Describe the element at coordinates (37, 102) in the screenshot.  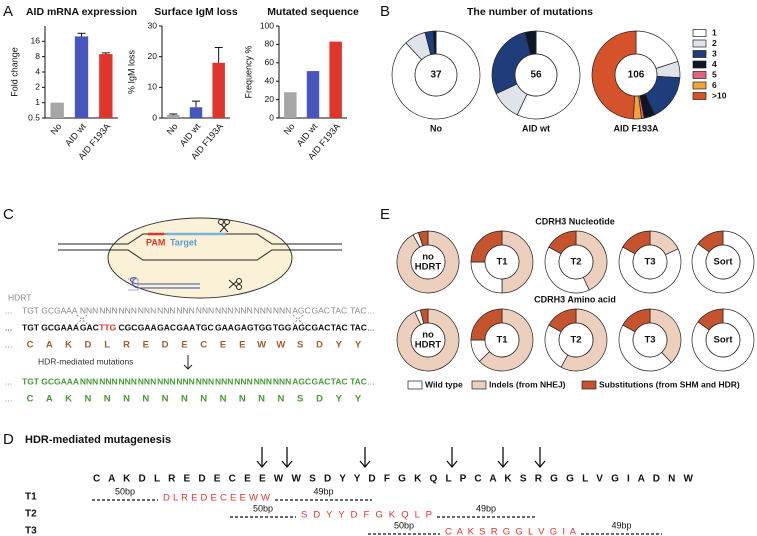
I see `y-tick-label: 1` at that location.